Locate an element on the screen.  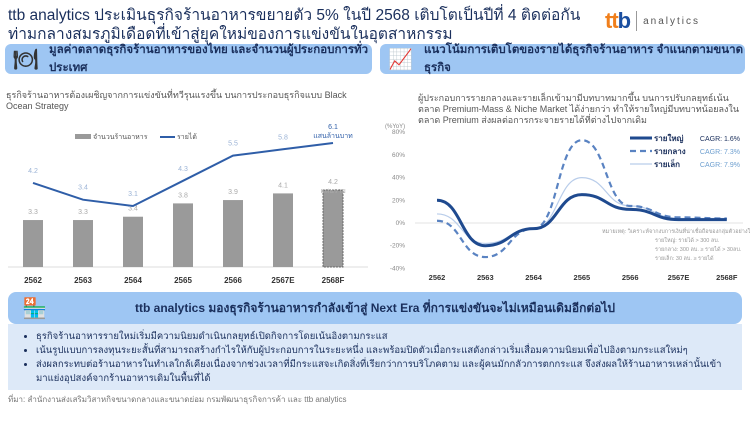
logo-mark: tt is located at coordinates (612, 20).